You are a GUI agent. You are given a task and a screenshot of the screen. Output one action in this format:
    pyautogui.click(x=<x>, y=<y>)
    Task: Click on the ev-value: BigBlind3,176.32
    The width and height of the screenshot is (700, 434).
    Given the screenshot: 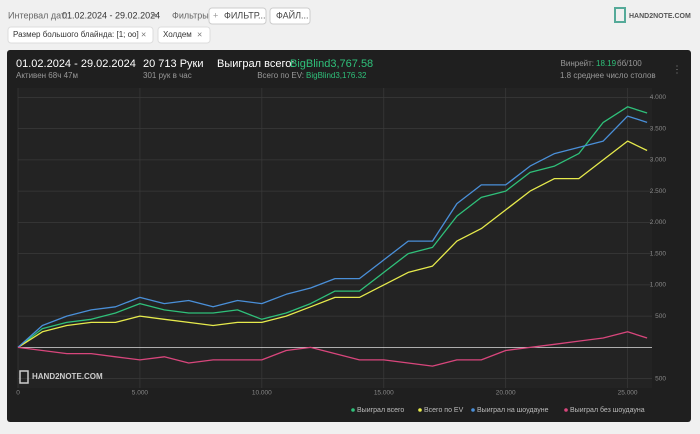 What is the action you would take?
    pyautogui.click(x=336, y=75)
    